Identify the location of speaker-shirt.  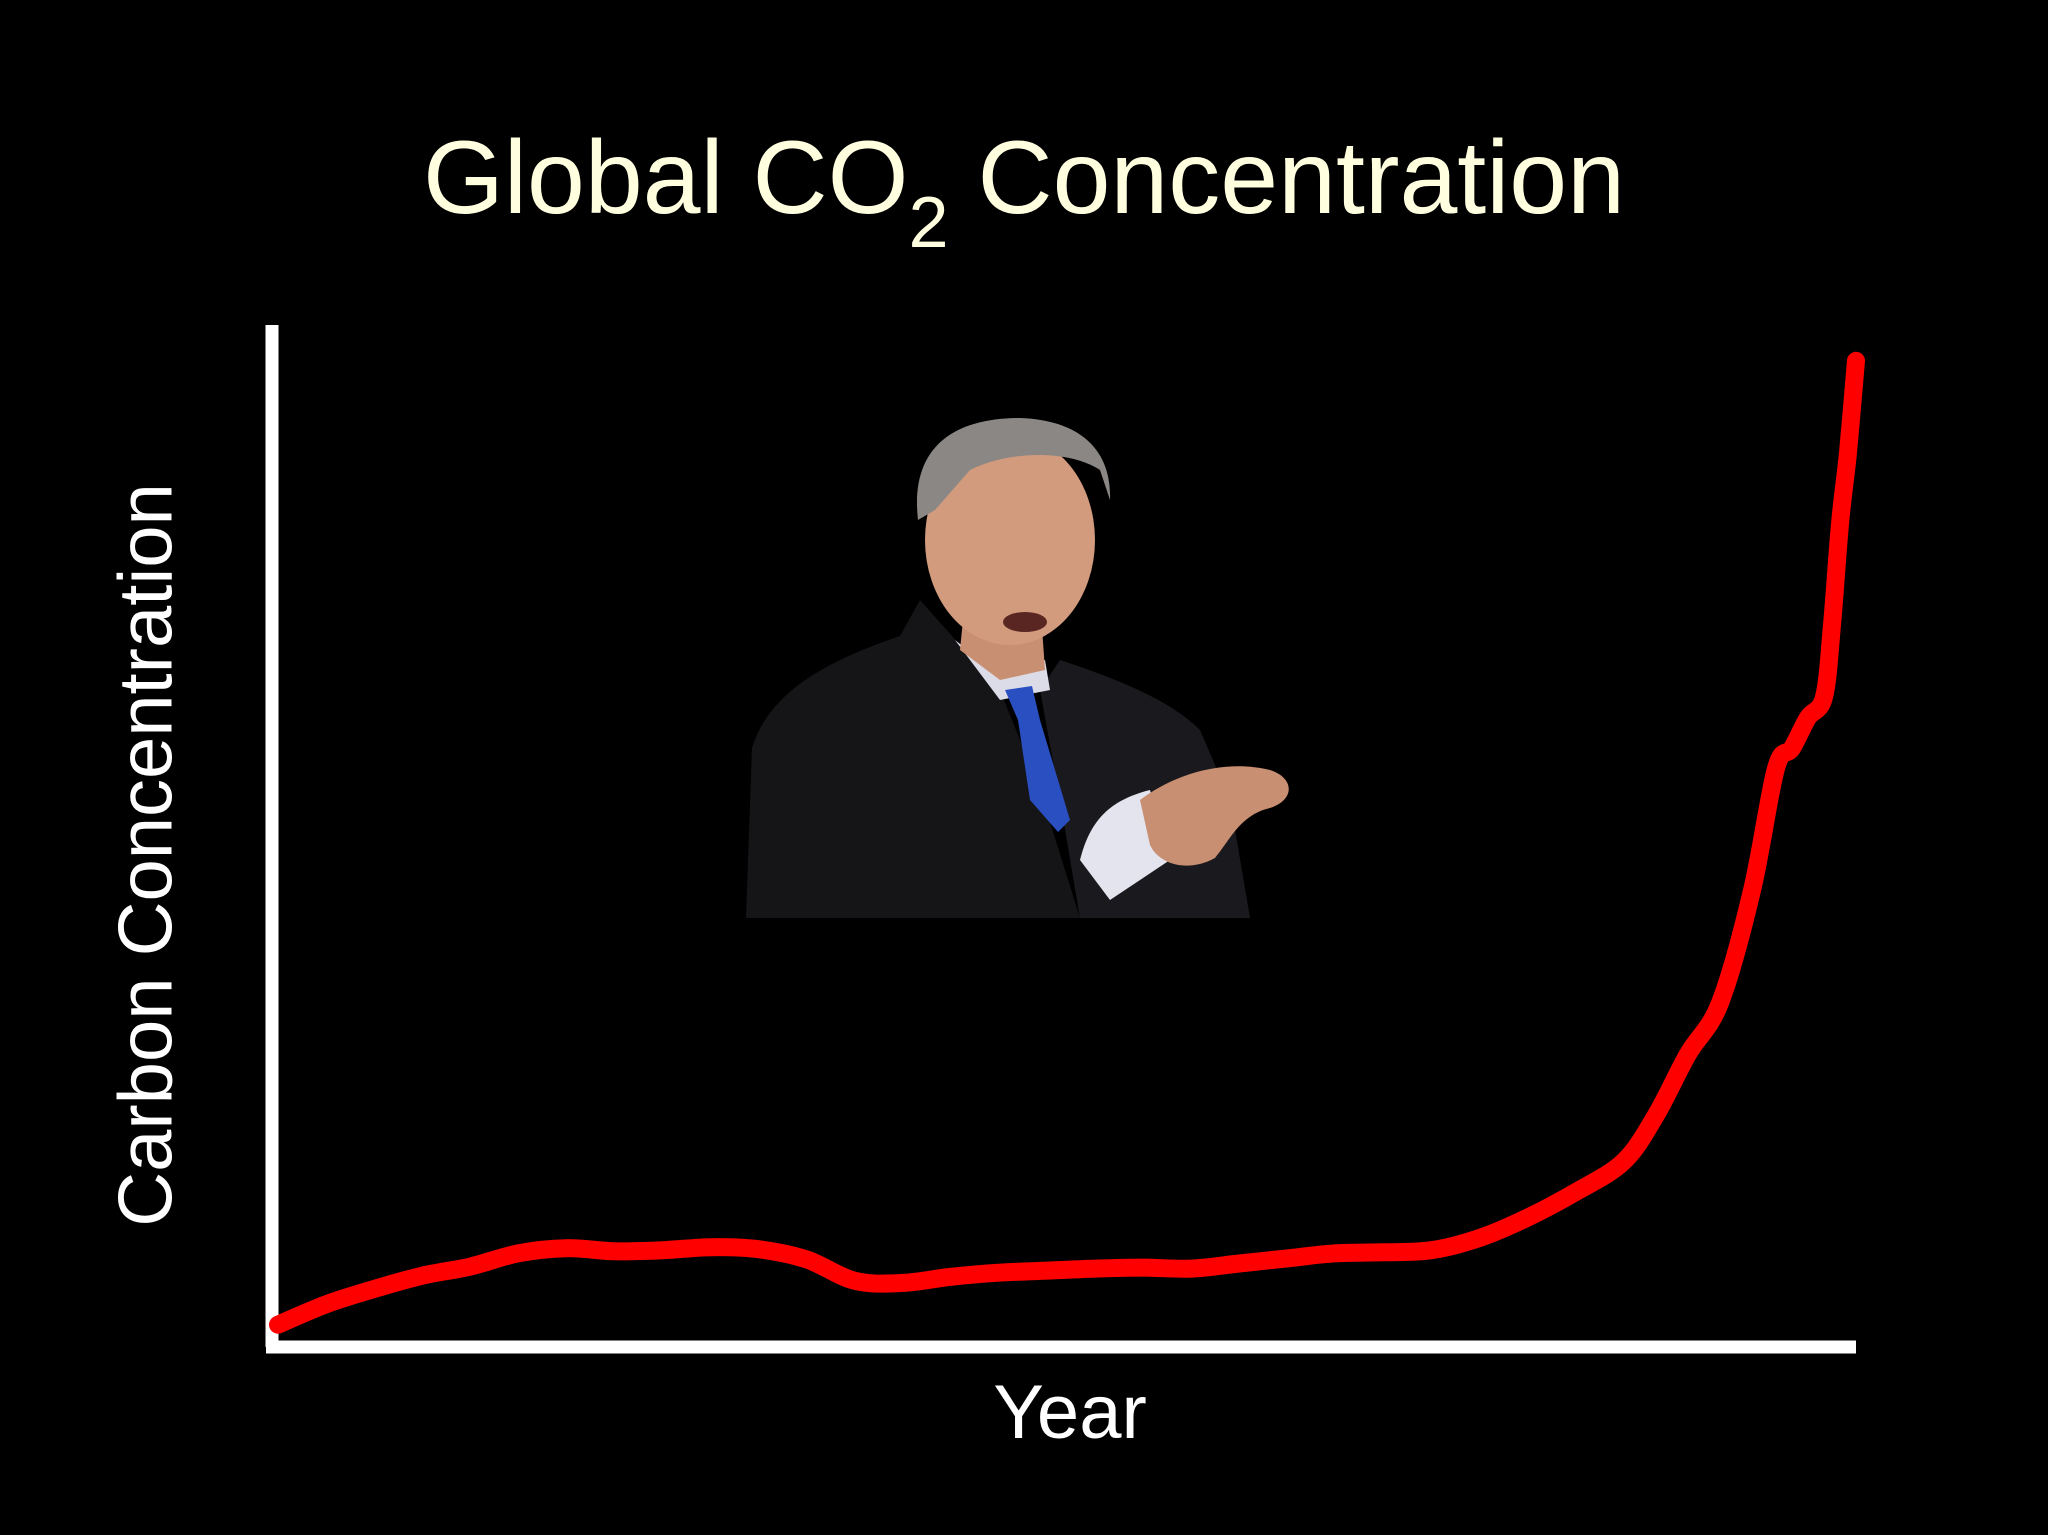
(1002, 670).